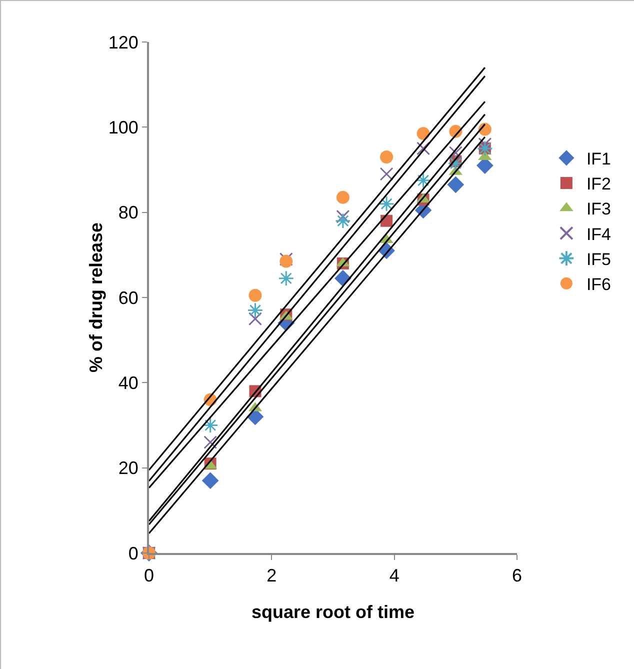 This screenshot has height=669, width=634. What do you see at coordinates (599, 209) in the screenshot?
I see `legend-label: IF3` at bounding box center [599, 209].